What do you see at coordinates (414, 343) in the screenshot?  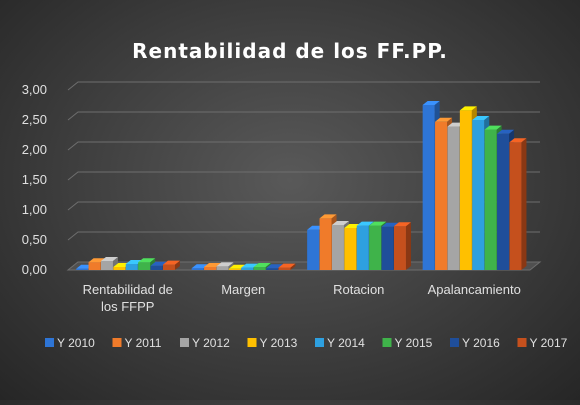 I see `legend-label: Y 2015` at bounding box center [414, 343].